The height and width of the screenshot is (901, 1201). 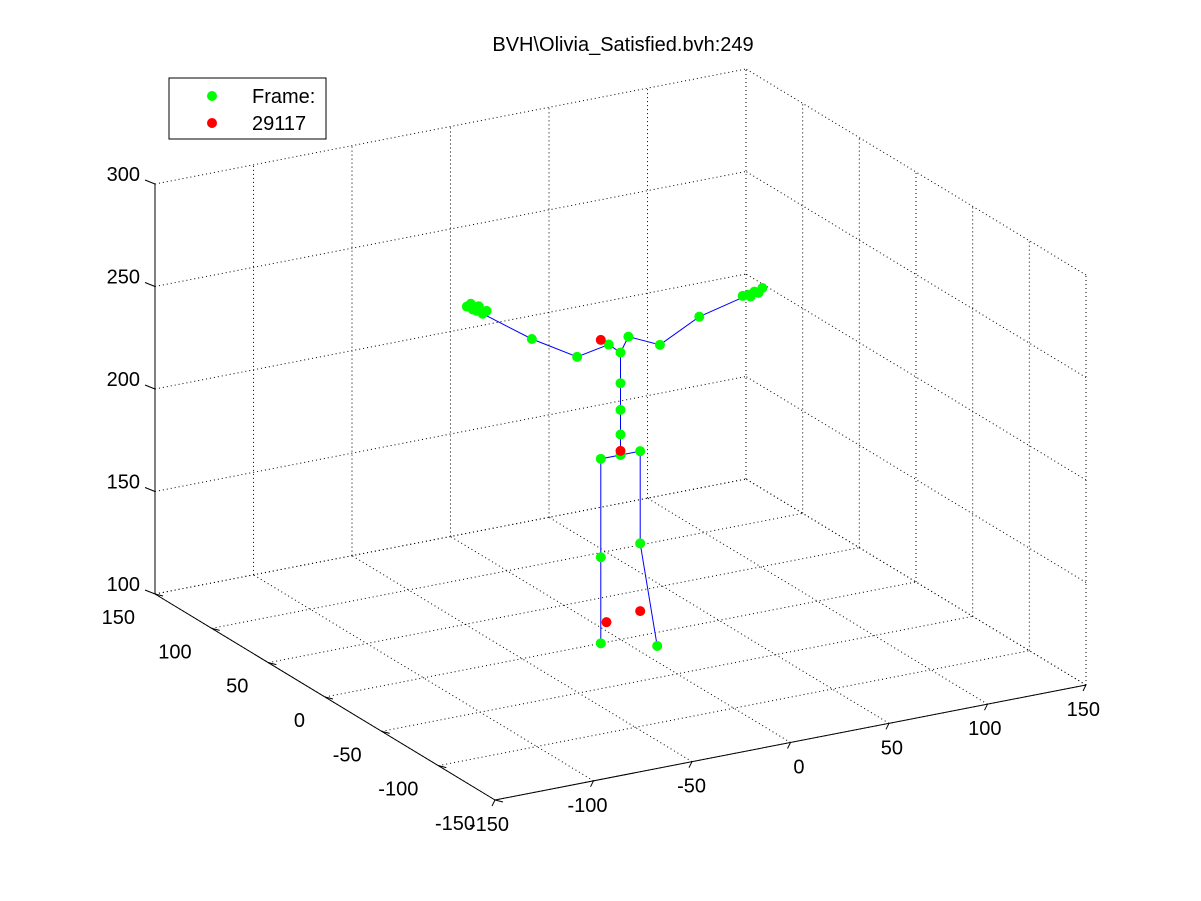 What do you see at coordinates (118, 618) in the screenshot?
I see `y-tick-label: 150` at bounding box center [118, 618].